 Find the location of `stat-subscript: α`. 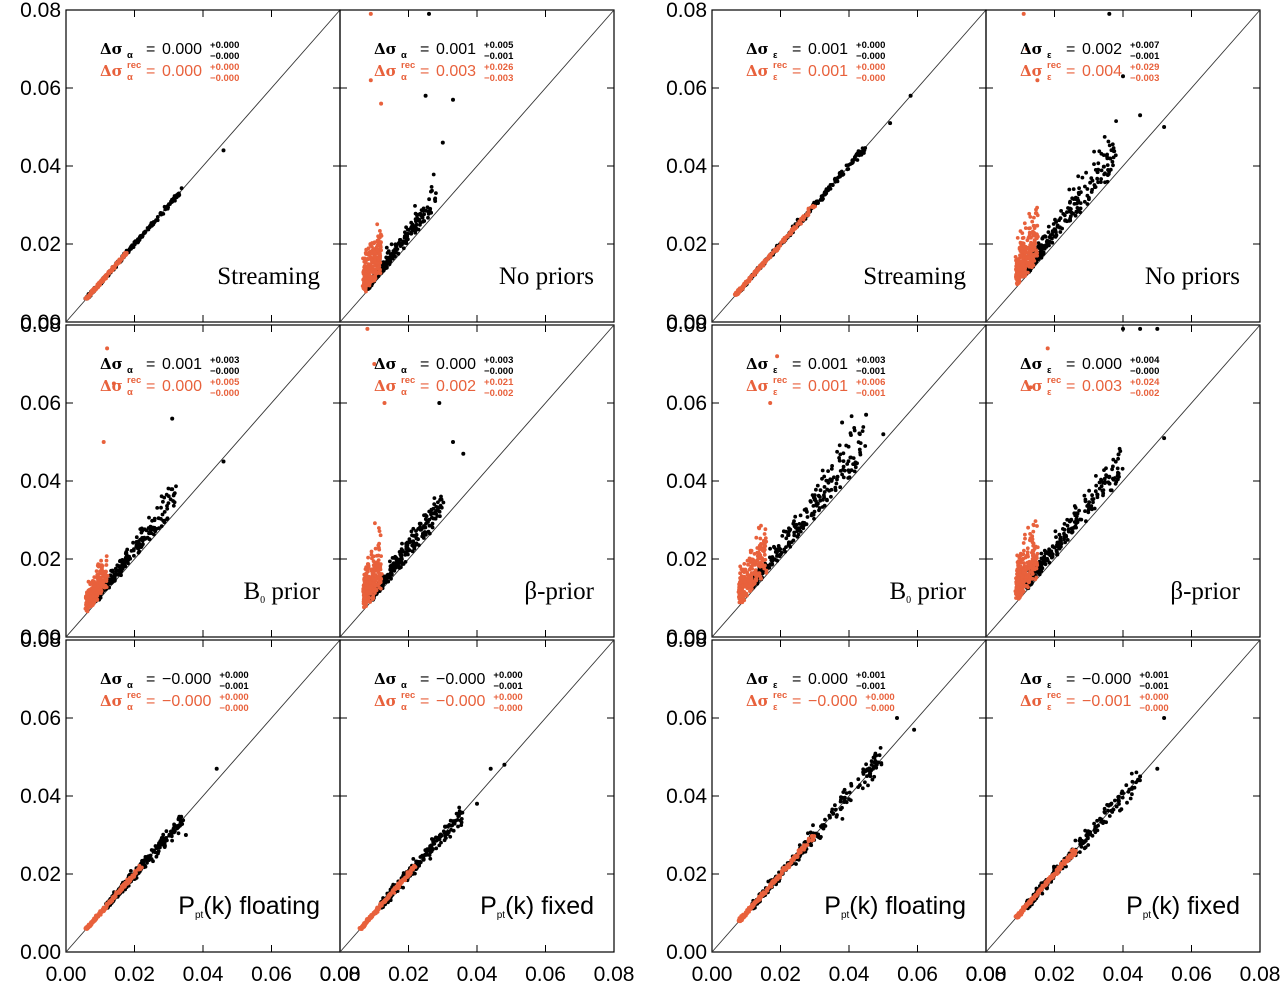

stat-subscript: α is located at coordinates (130, 55).